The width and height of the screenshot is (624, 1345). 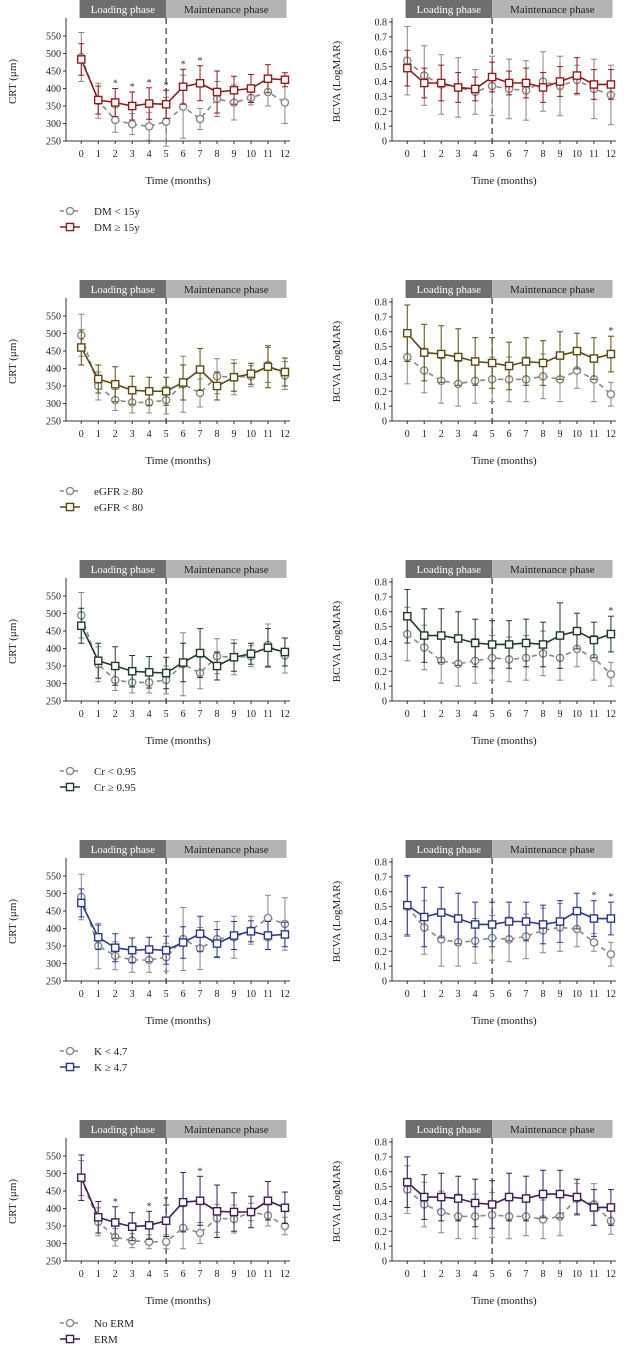 What do you see at coordinates (89, 1339) in the screenshot?
I see `legend-entry: ERM` at bounding box center [89, 1339].